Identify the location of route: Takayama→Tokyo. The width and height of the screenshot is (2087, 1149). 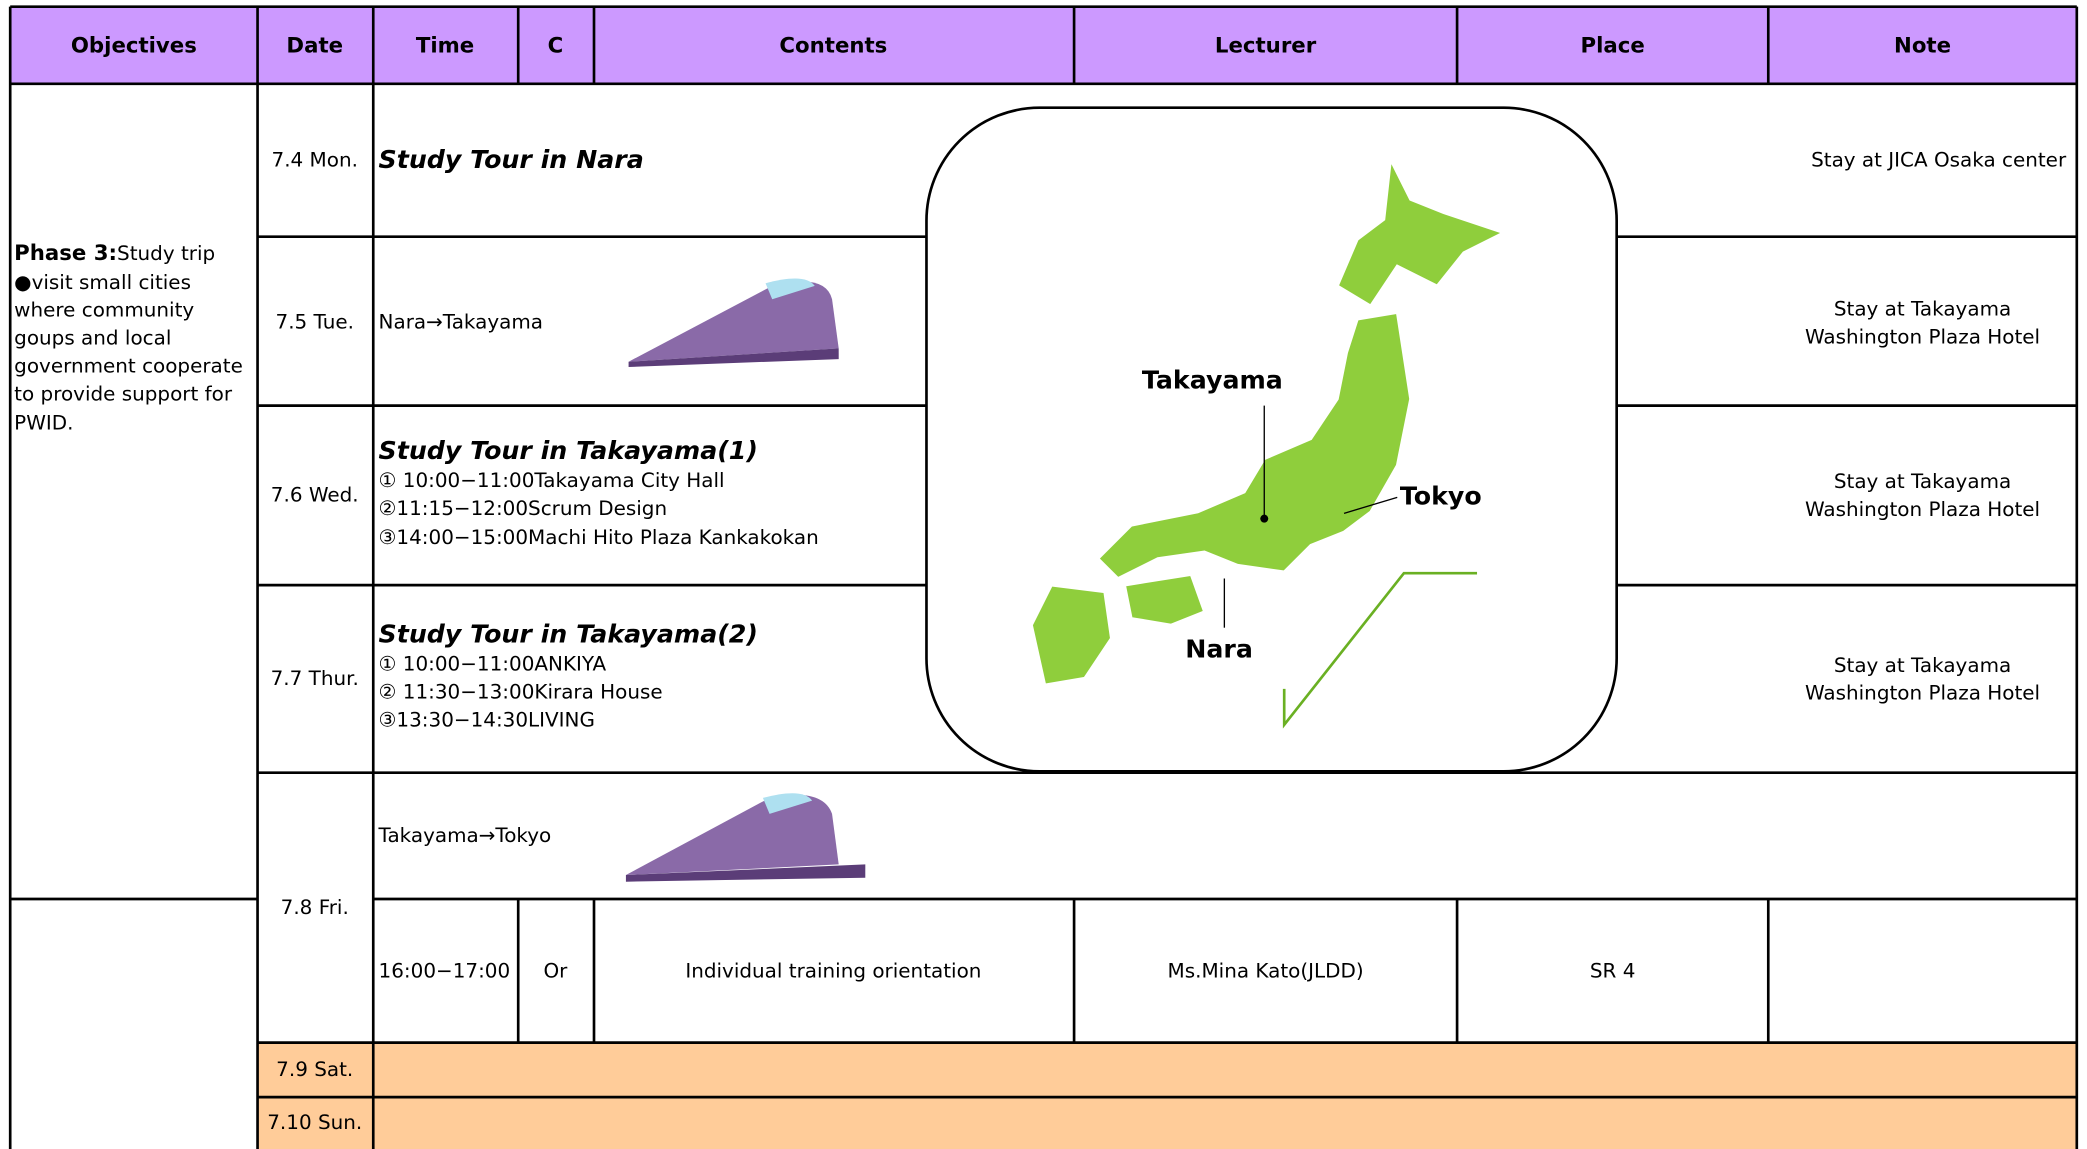
(465, 835).